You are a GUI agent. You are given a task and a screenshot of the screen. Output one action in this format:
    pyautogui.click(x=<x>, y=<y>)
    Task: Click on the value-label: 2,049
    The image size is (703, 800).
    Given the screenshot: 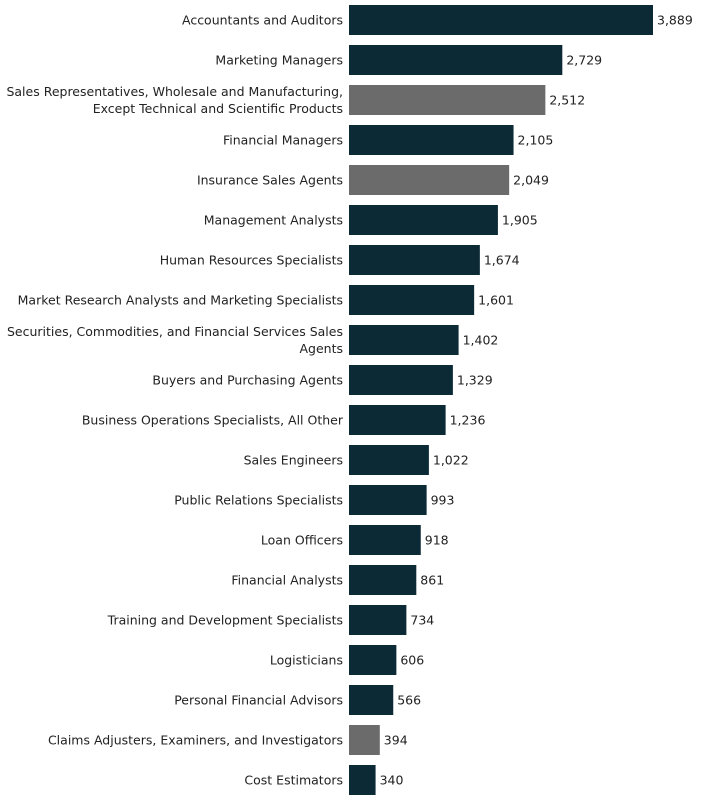 What is the action you would take?
    pyautogui.click(x=531, y=180)
    